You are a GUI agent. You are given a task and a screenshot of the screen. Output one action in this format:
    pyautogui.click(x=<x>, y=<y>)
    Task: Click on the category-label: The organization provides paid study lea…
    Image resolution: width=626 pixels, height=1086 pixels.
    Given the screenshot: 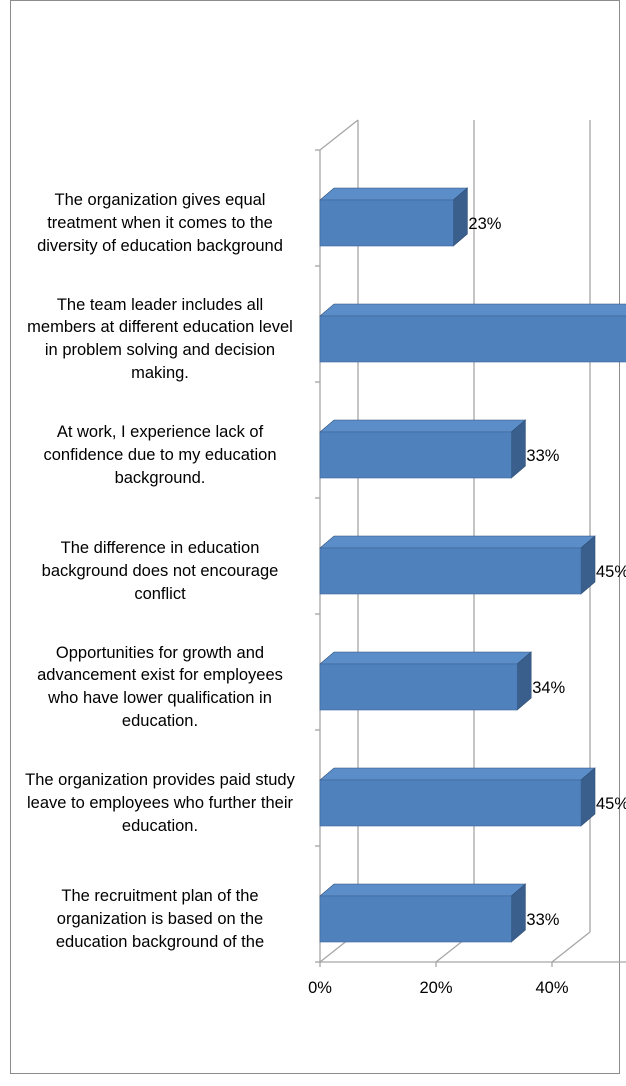 What is the action you would take?
    pyautogui.click(x=160, y=803)
    